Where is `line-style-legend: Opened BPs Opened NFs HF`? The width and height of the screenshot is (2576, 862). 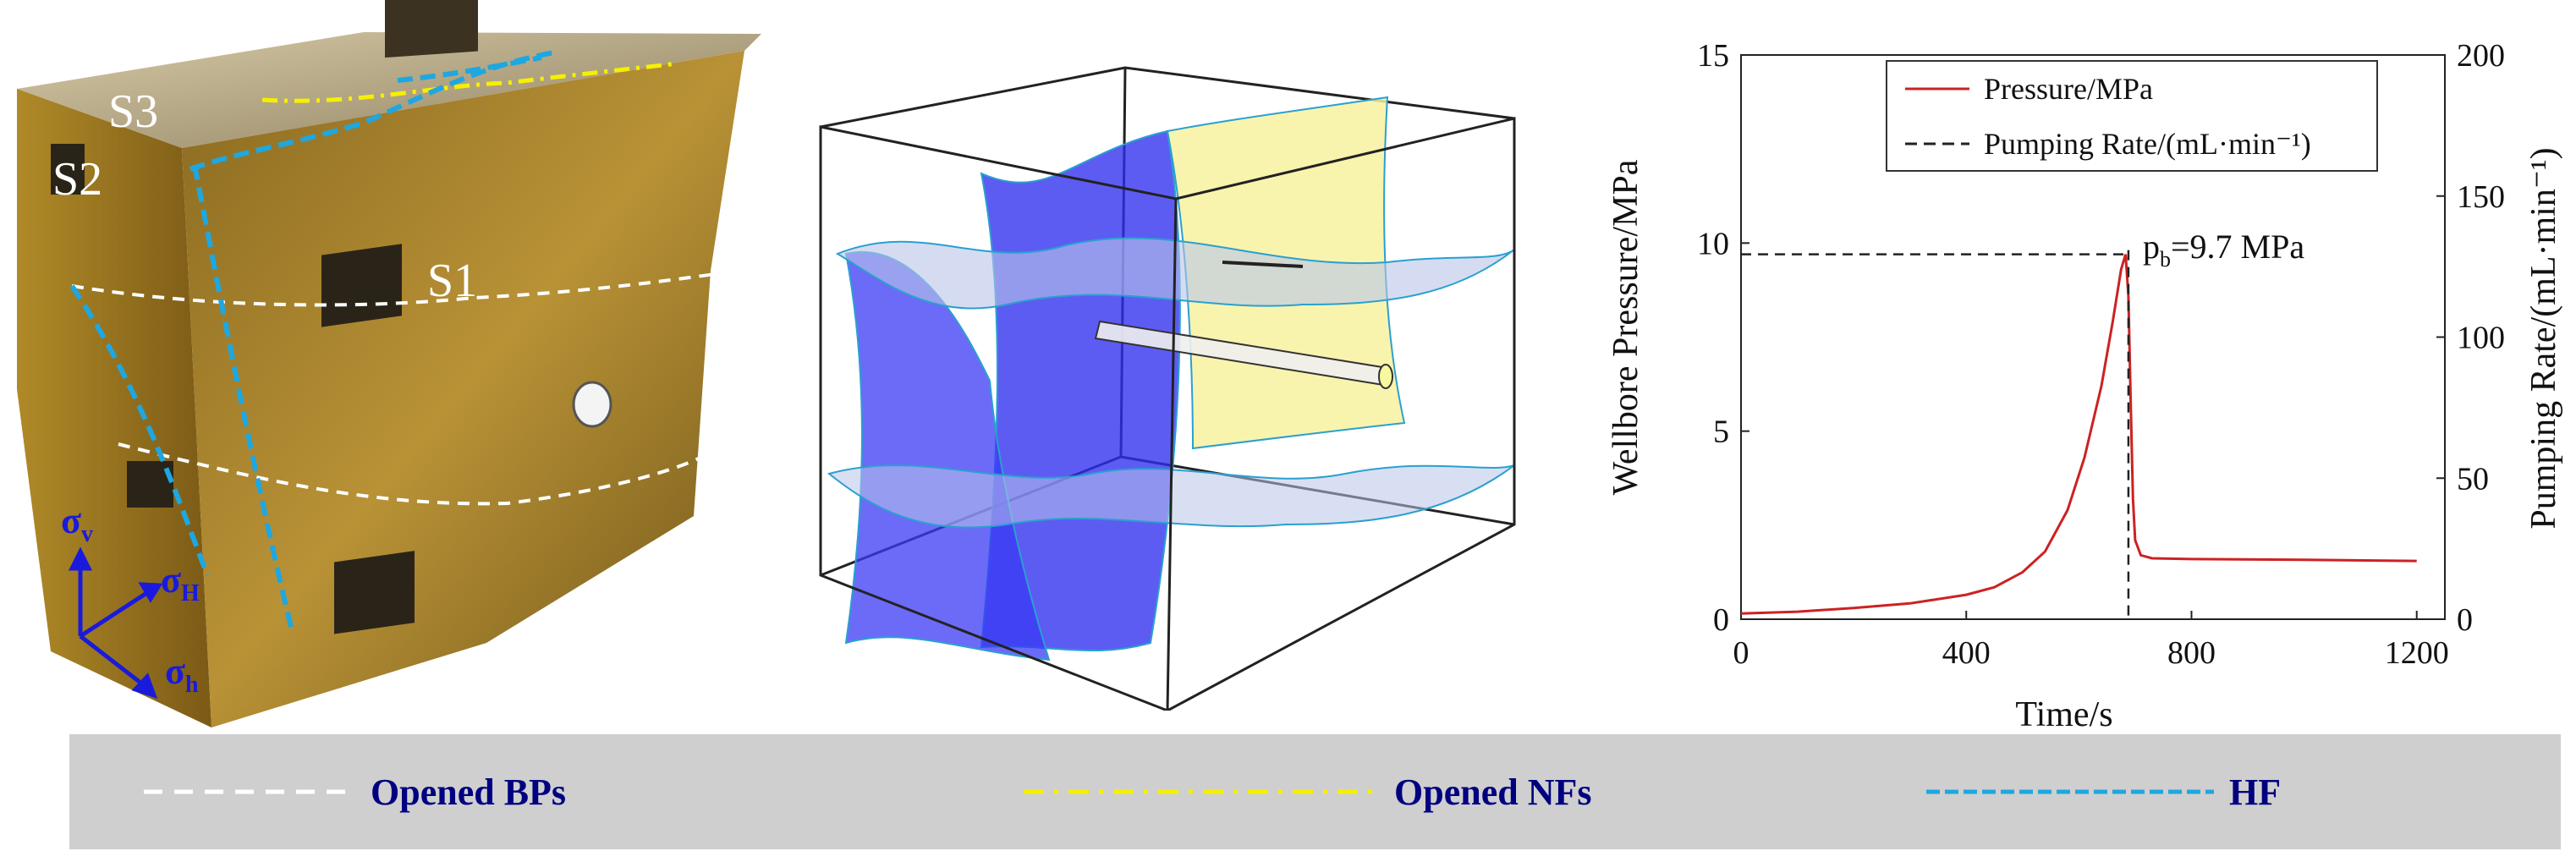
line-style-legend: Opened BPs Opened NFs HF is located at coordinates (1315, 791).